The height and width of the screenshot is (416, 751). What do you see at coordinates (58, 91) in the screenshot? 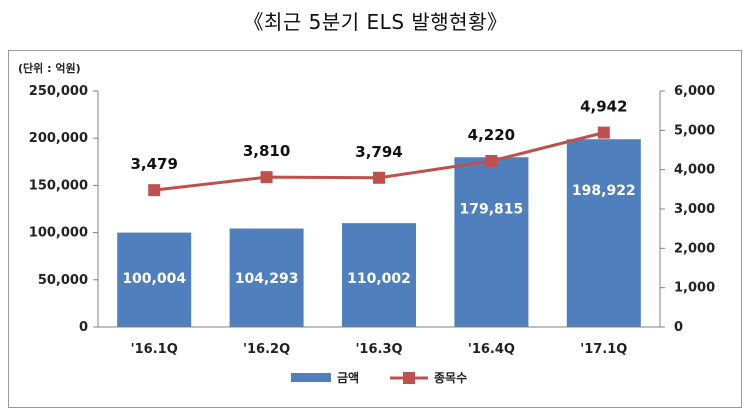
I see `left-tick-label: 250,000` at bounding box center [58, 91].